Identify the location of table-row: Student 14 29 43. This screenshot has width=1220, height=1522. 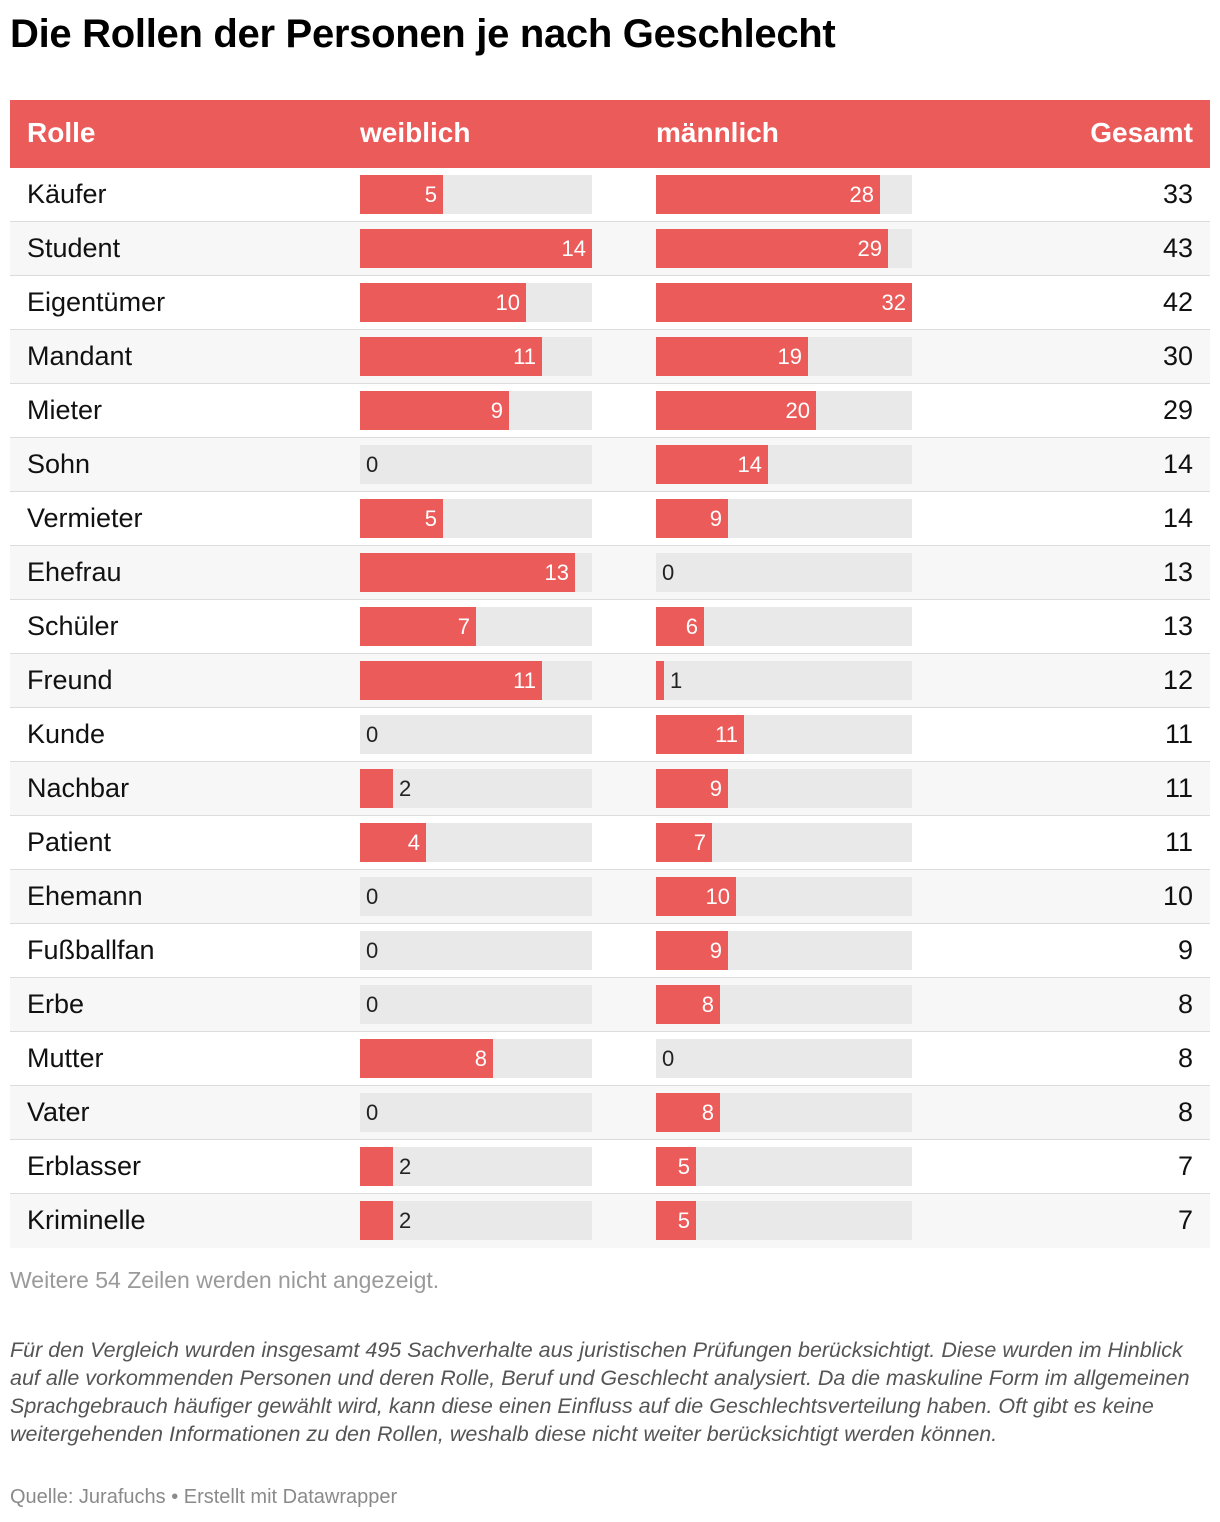
(610, 249).